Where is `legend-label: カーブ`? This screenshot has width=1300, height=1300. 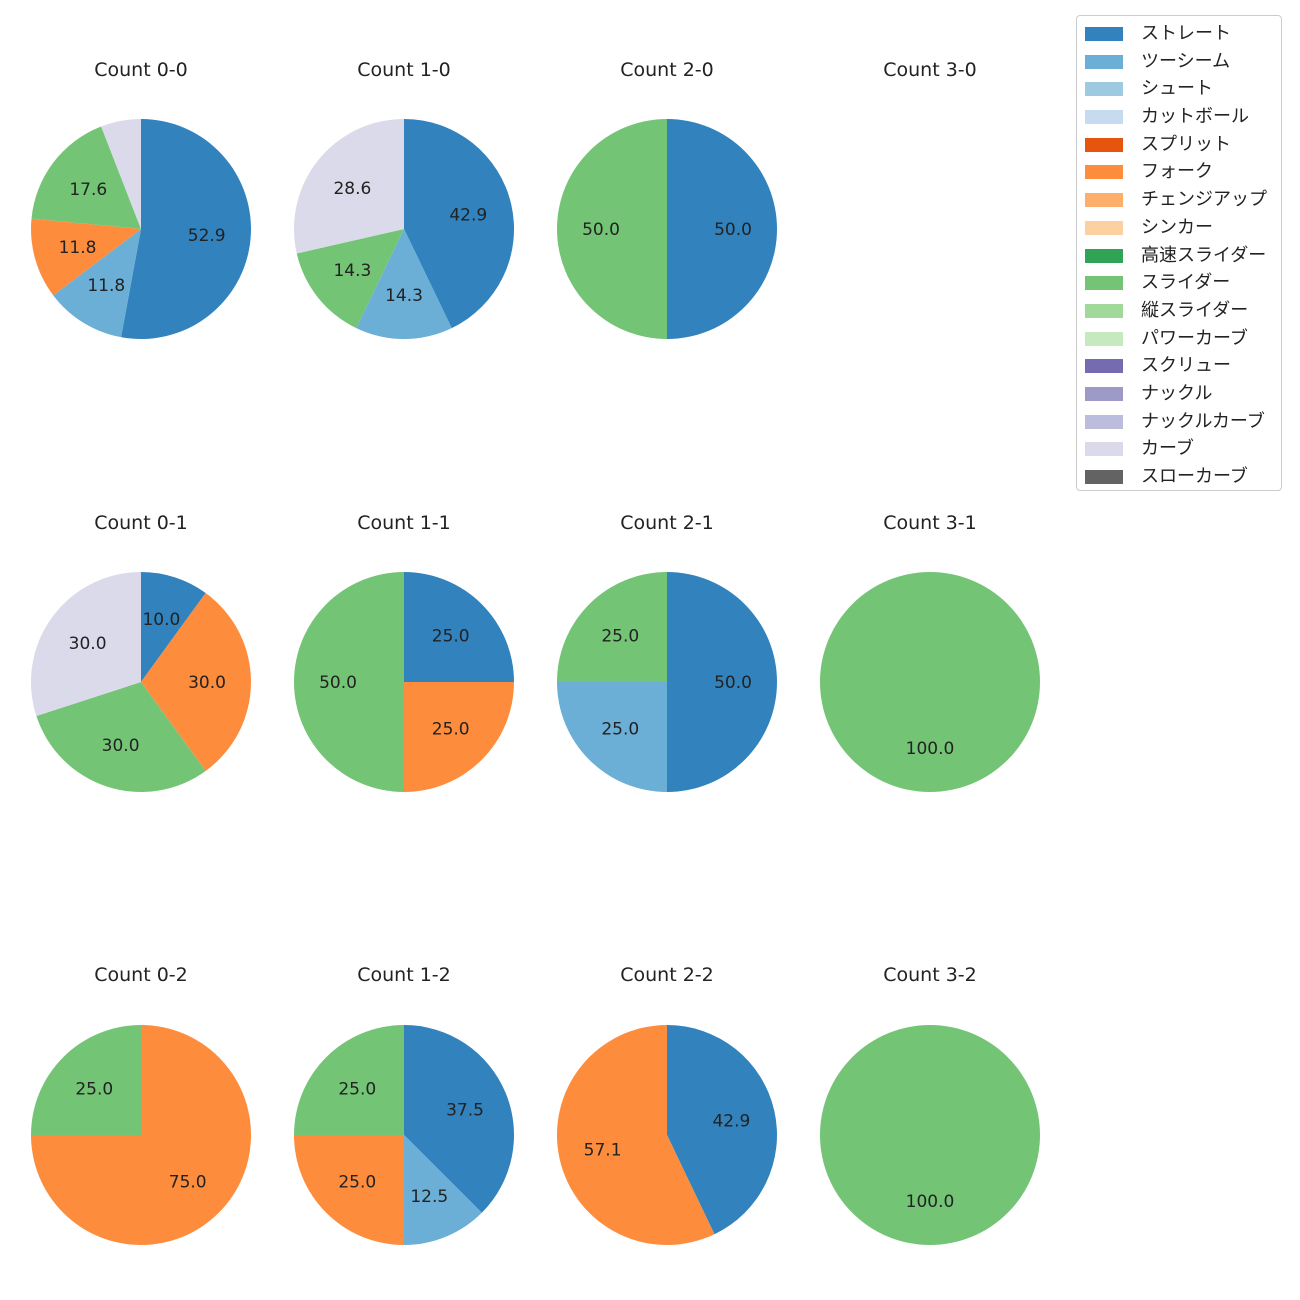
legend-label: カーブ is located at coordinates (1167, 449).